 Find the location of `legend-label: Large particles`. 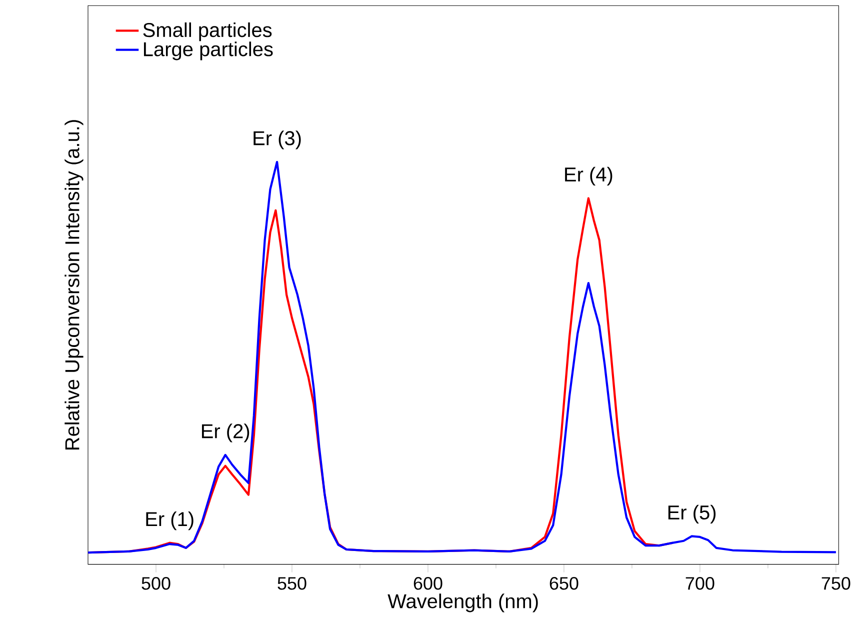

legend-label: Large particles is located at coordinates (208, 51).